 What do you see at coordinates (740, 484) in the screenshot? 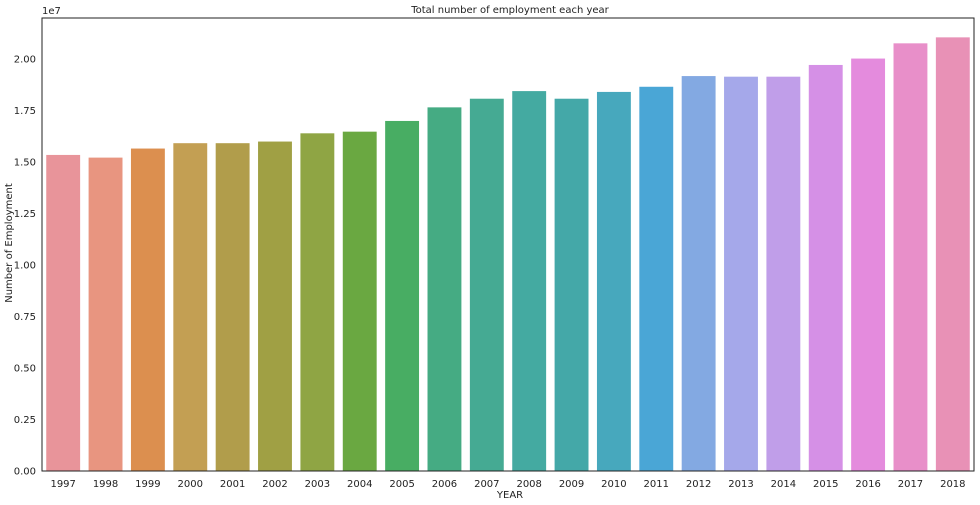
I see `x-tick-label-2013: 2013` at bounding box center [740, 484].